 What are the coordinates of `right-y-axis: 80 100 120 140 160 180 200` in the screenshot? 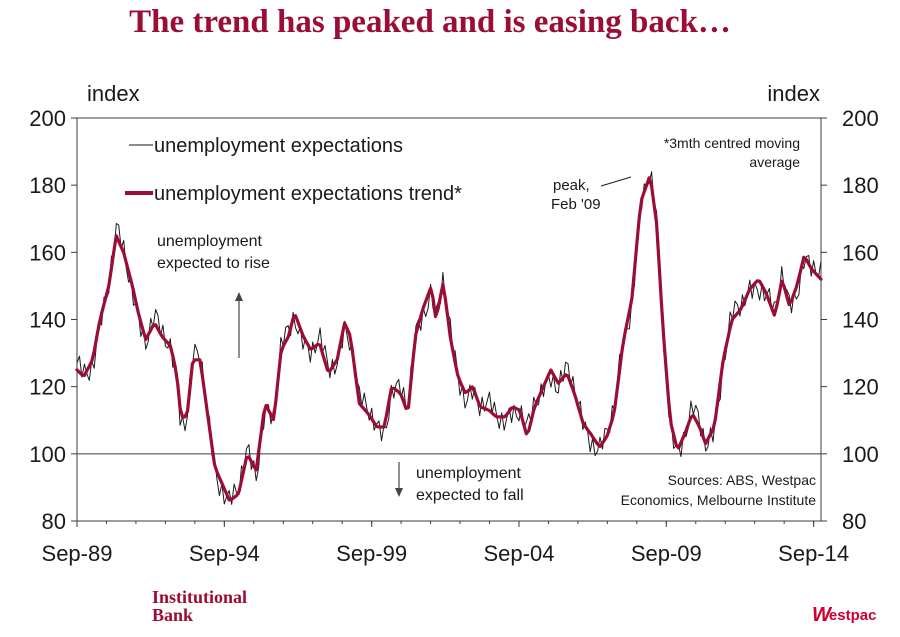 It's located at (850, 320).